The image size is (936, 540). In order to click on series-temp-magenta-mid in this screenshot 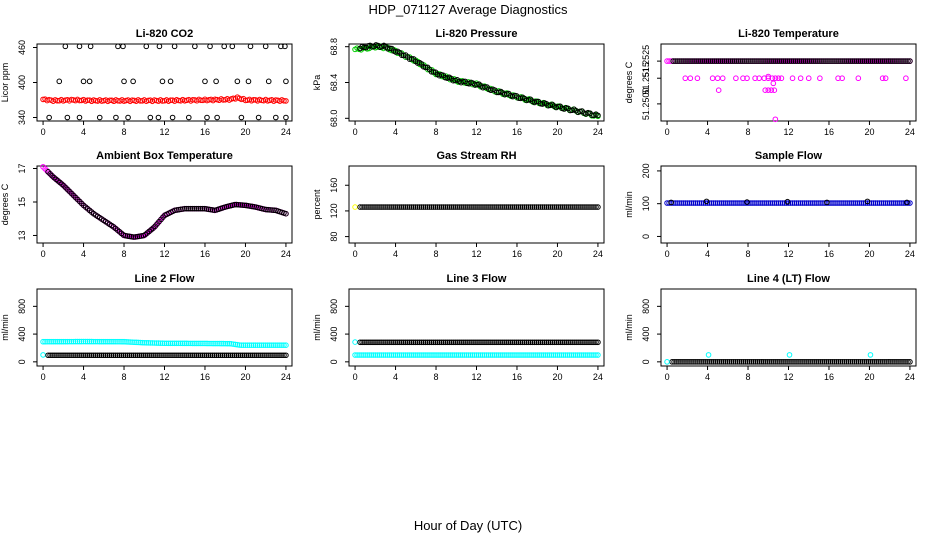, I will do `click(795, 78)`.